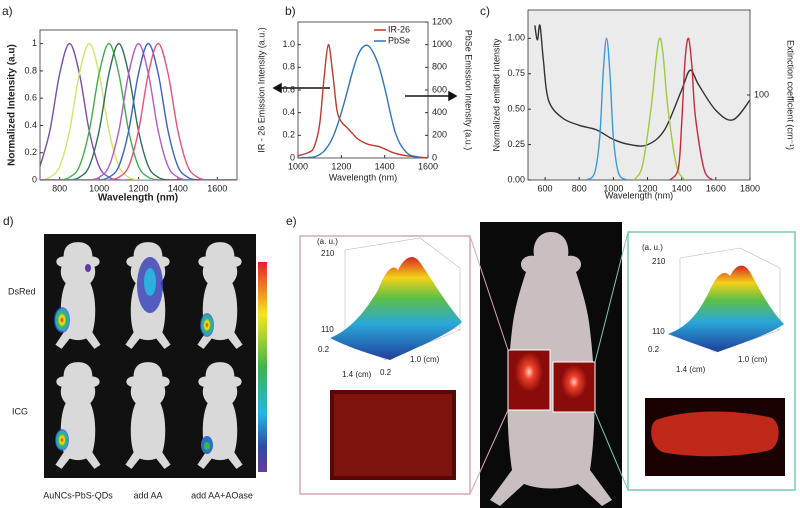 This screenshot has width=800, height=508. I want to click on plot-background, so click(639, 95).